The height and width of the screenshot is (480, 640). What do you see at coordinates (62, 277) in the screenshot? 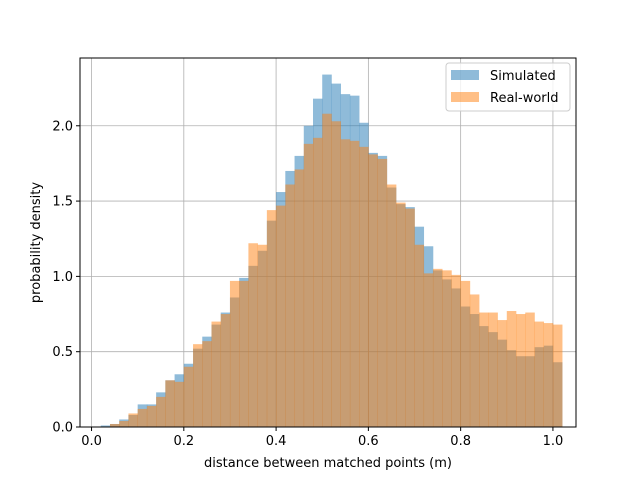
I see `y-tick-label: 1.0` at bounding box center [62, 277].